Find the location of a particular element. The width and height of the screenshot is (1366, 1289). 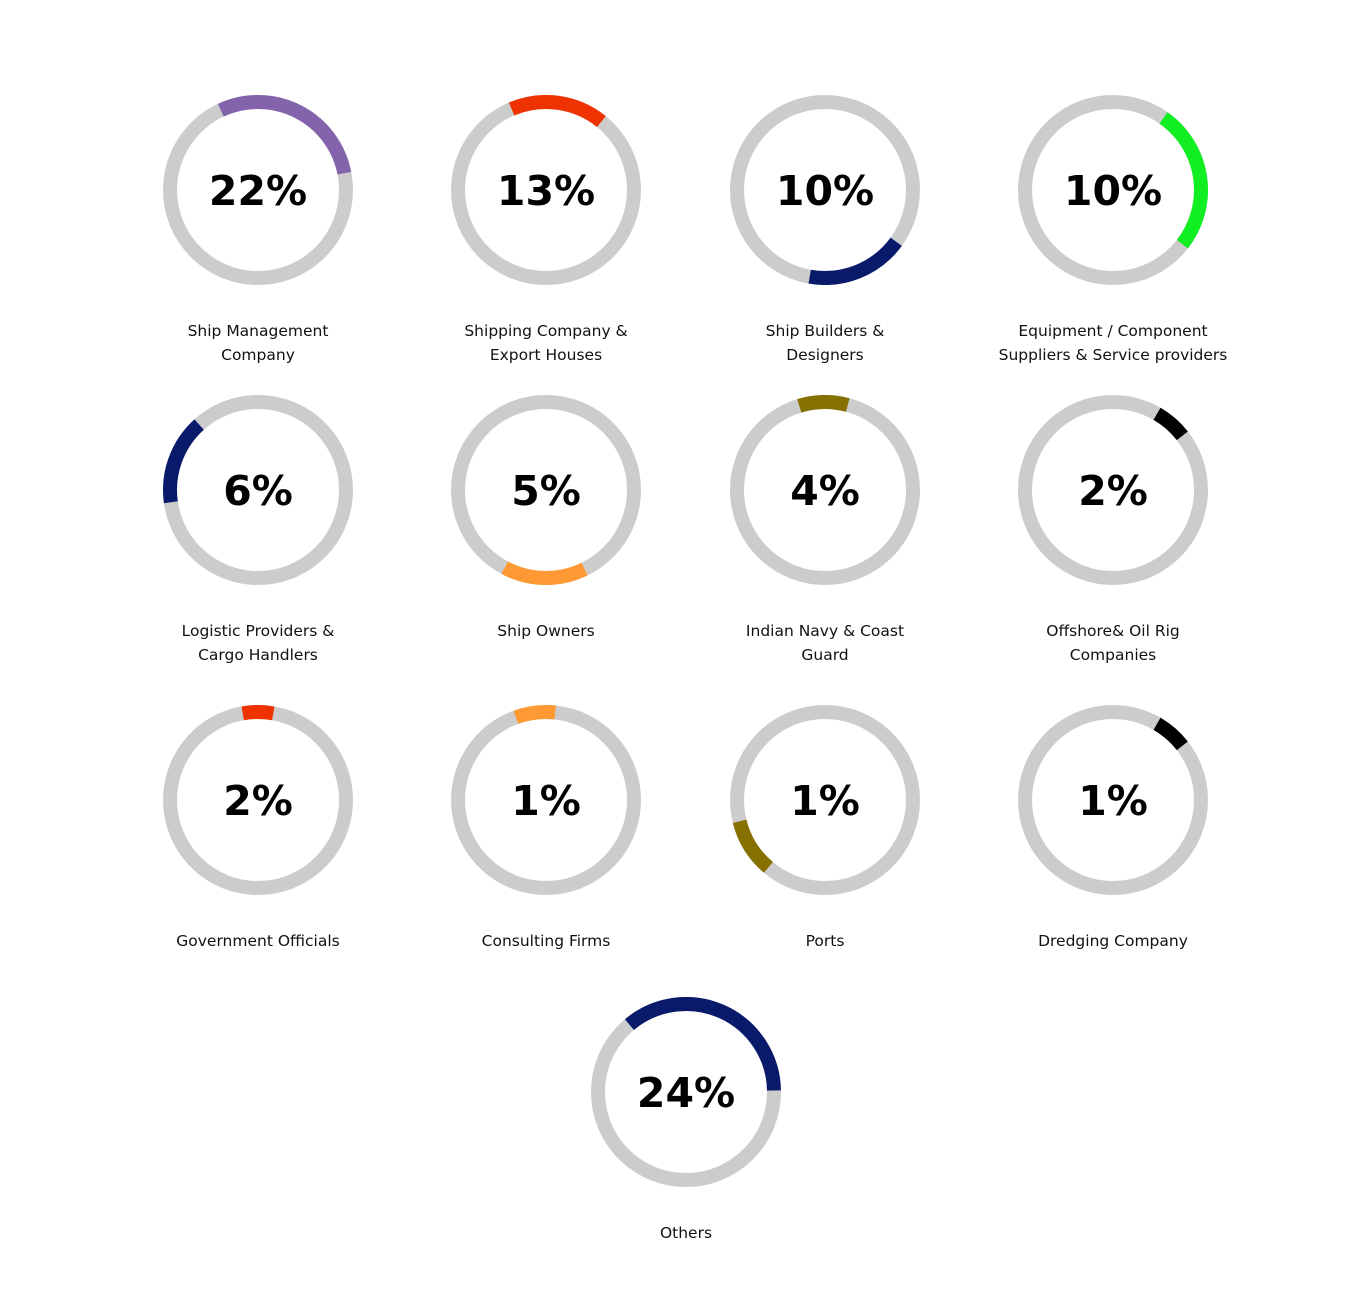

stat-item: 5% Ship Owners is located at coordinates (546, 519).